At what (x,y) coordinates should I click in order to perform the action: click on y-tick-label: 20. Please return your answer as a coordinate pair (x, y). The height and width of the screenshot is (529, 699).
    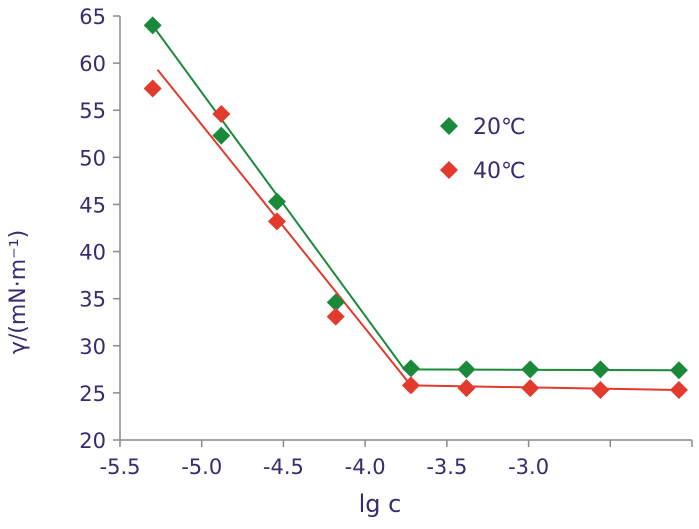
    Looking at the image, I should click on (92, 441).